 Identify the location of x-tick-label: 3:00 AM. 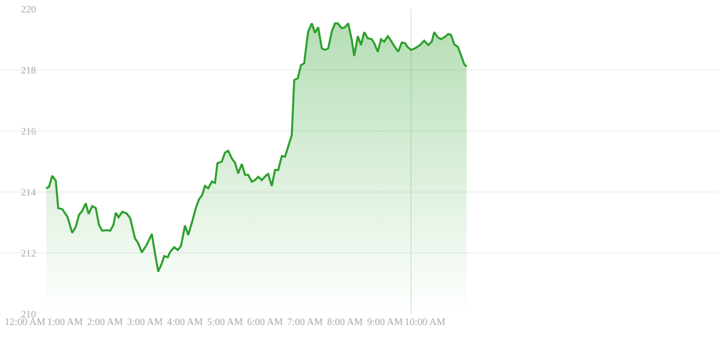
(145, 322).